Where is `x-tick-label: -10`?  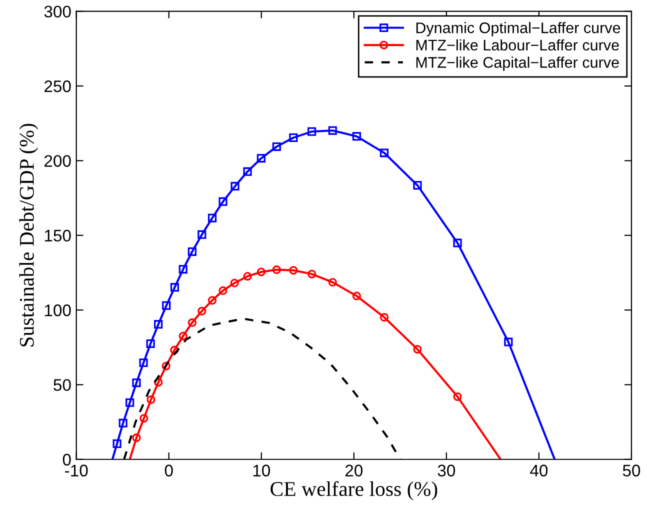
x-tick-label: -10 is located at coordinates (76, 470).